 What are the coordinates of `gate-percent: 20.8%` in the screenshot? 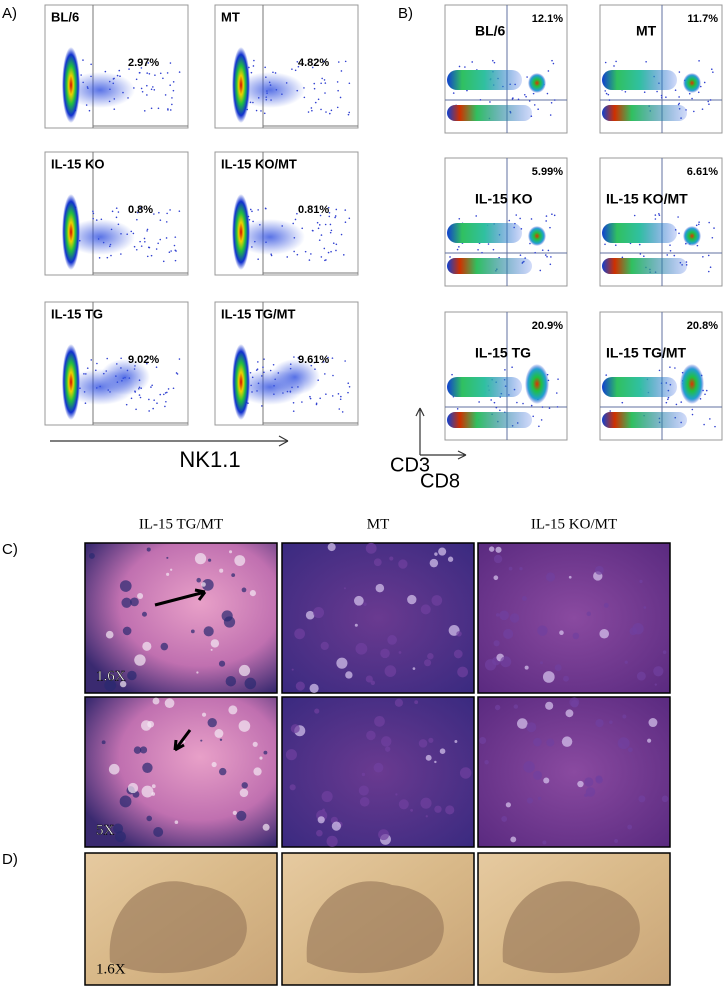 It's located at (702, 326).